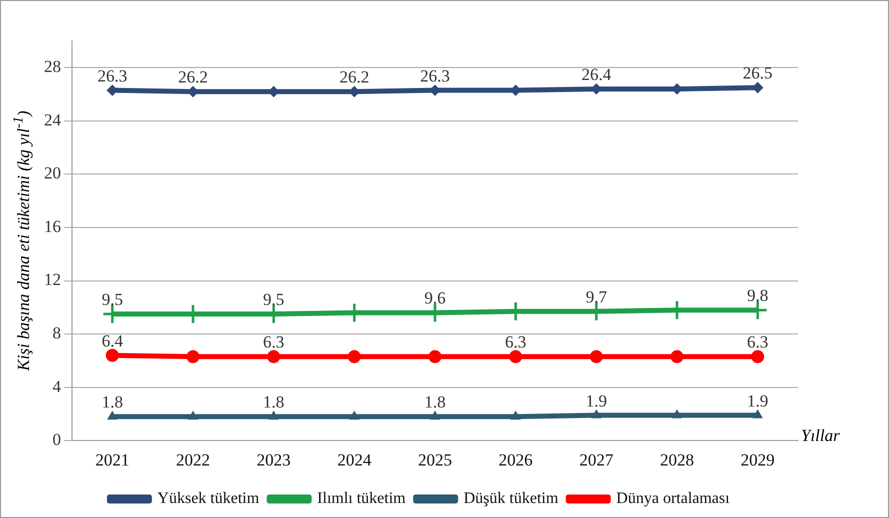 This screenshot has width=889, height=518. Describe the element at coordinates (53, 120) in the screenshot. I see `y-tick-label: 24` at that location.